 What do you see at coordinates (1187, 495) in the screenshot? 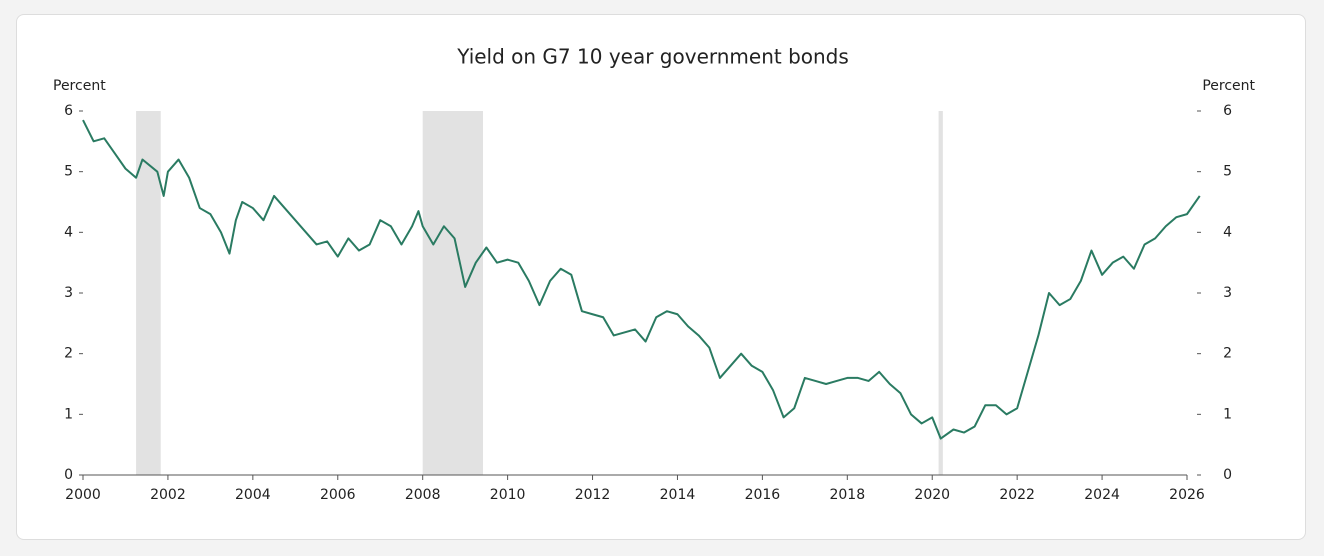
I see `x-tick-label: 2026` at bounding box center [1187, 495].